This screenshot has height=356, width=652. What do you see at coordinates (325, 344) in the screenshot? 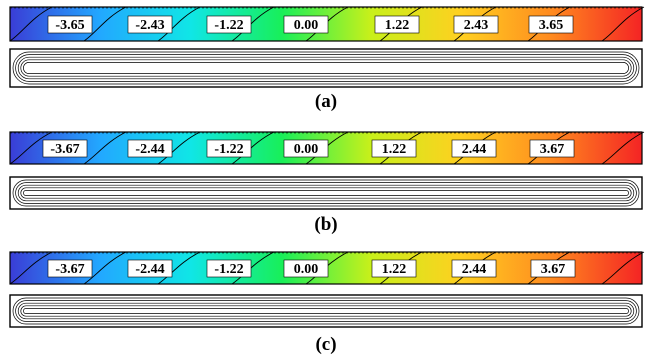
I see `panel-label: (c)` at bounding box center [325, 344].